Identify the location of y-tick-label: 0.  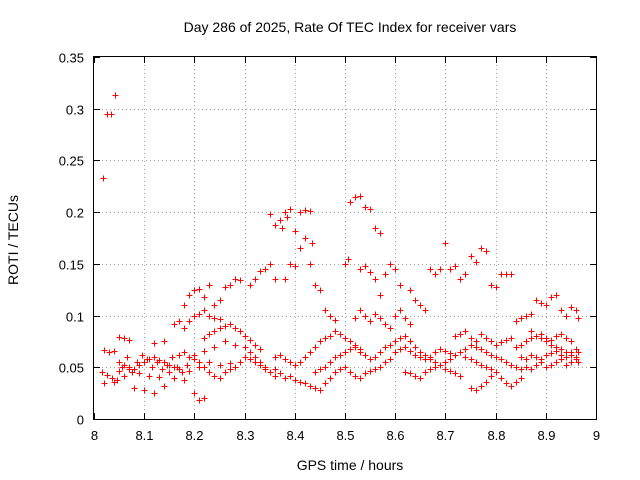
(80, 420).